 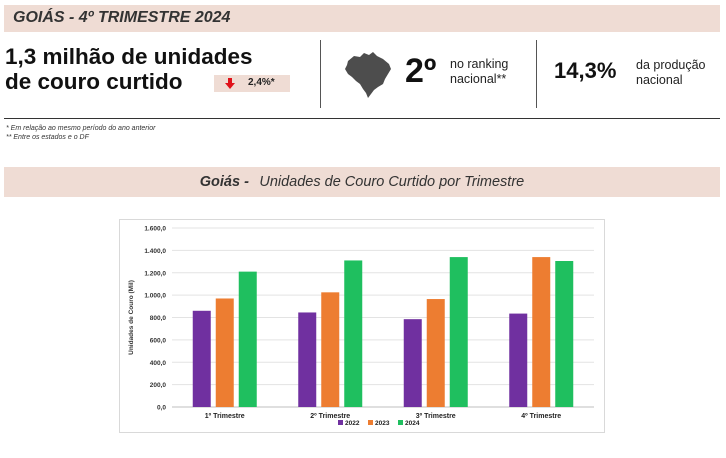 I want to click on y-tick-label: 600,0, so click(x=158, y=340).